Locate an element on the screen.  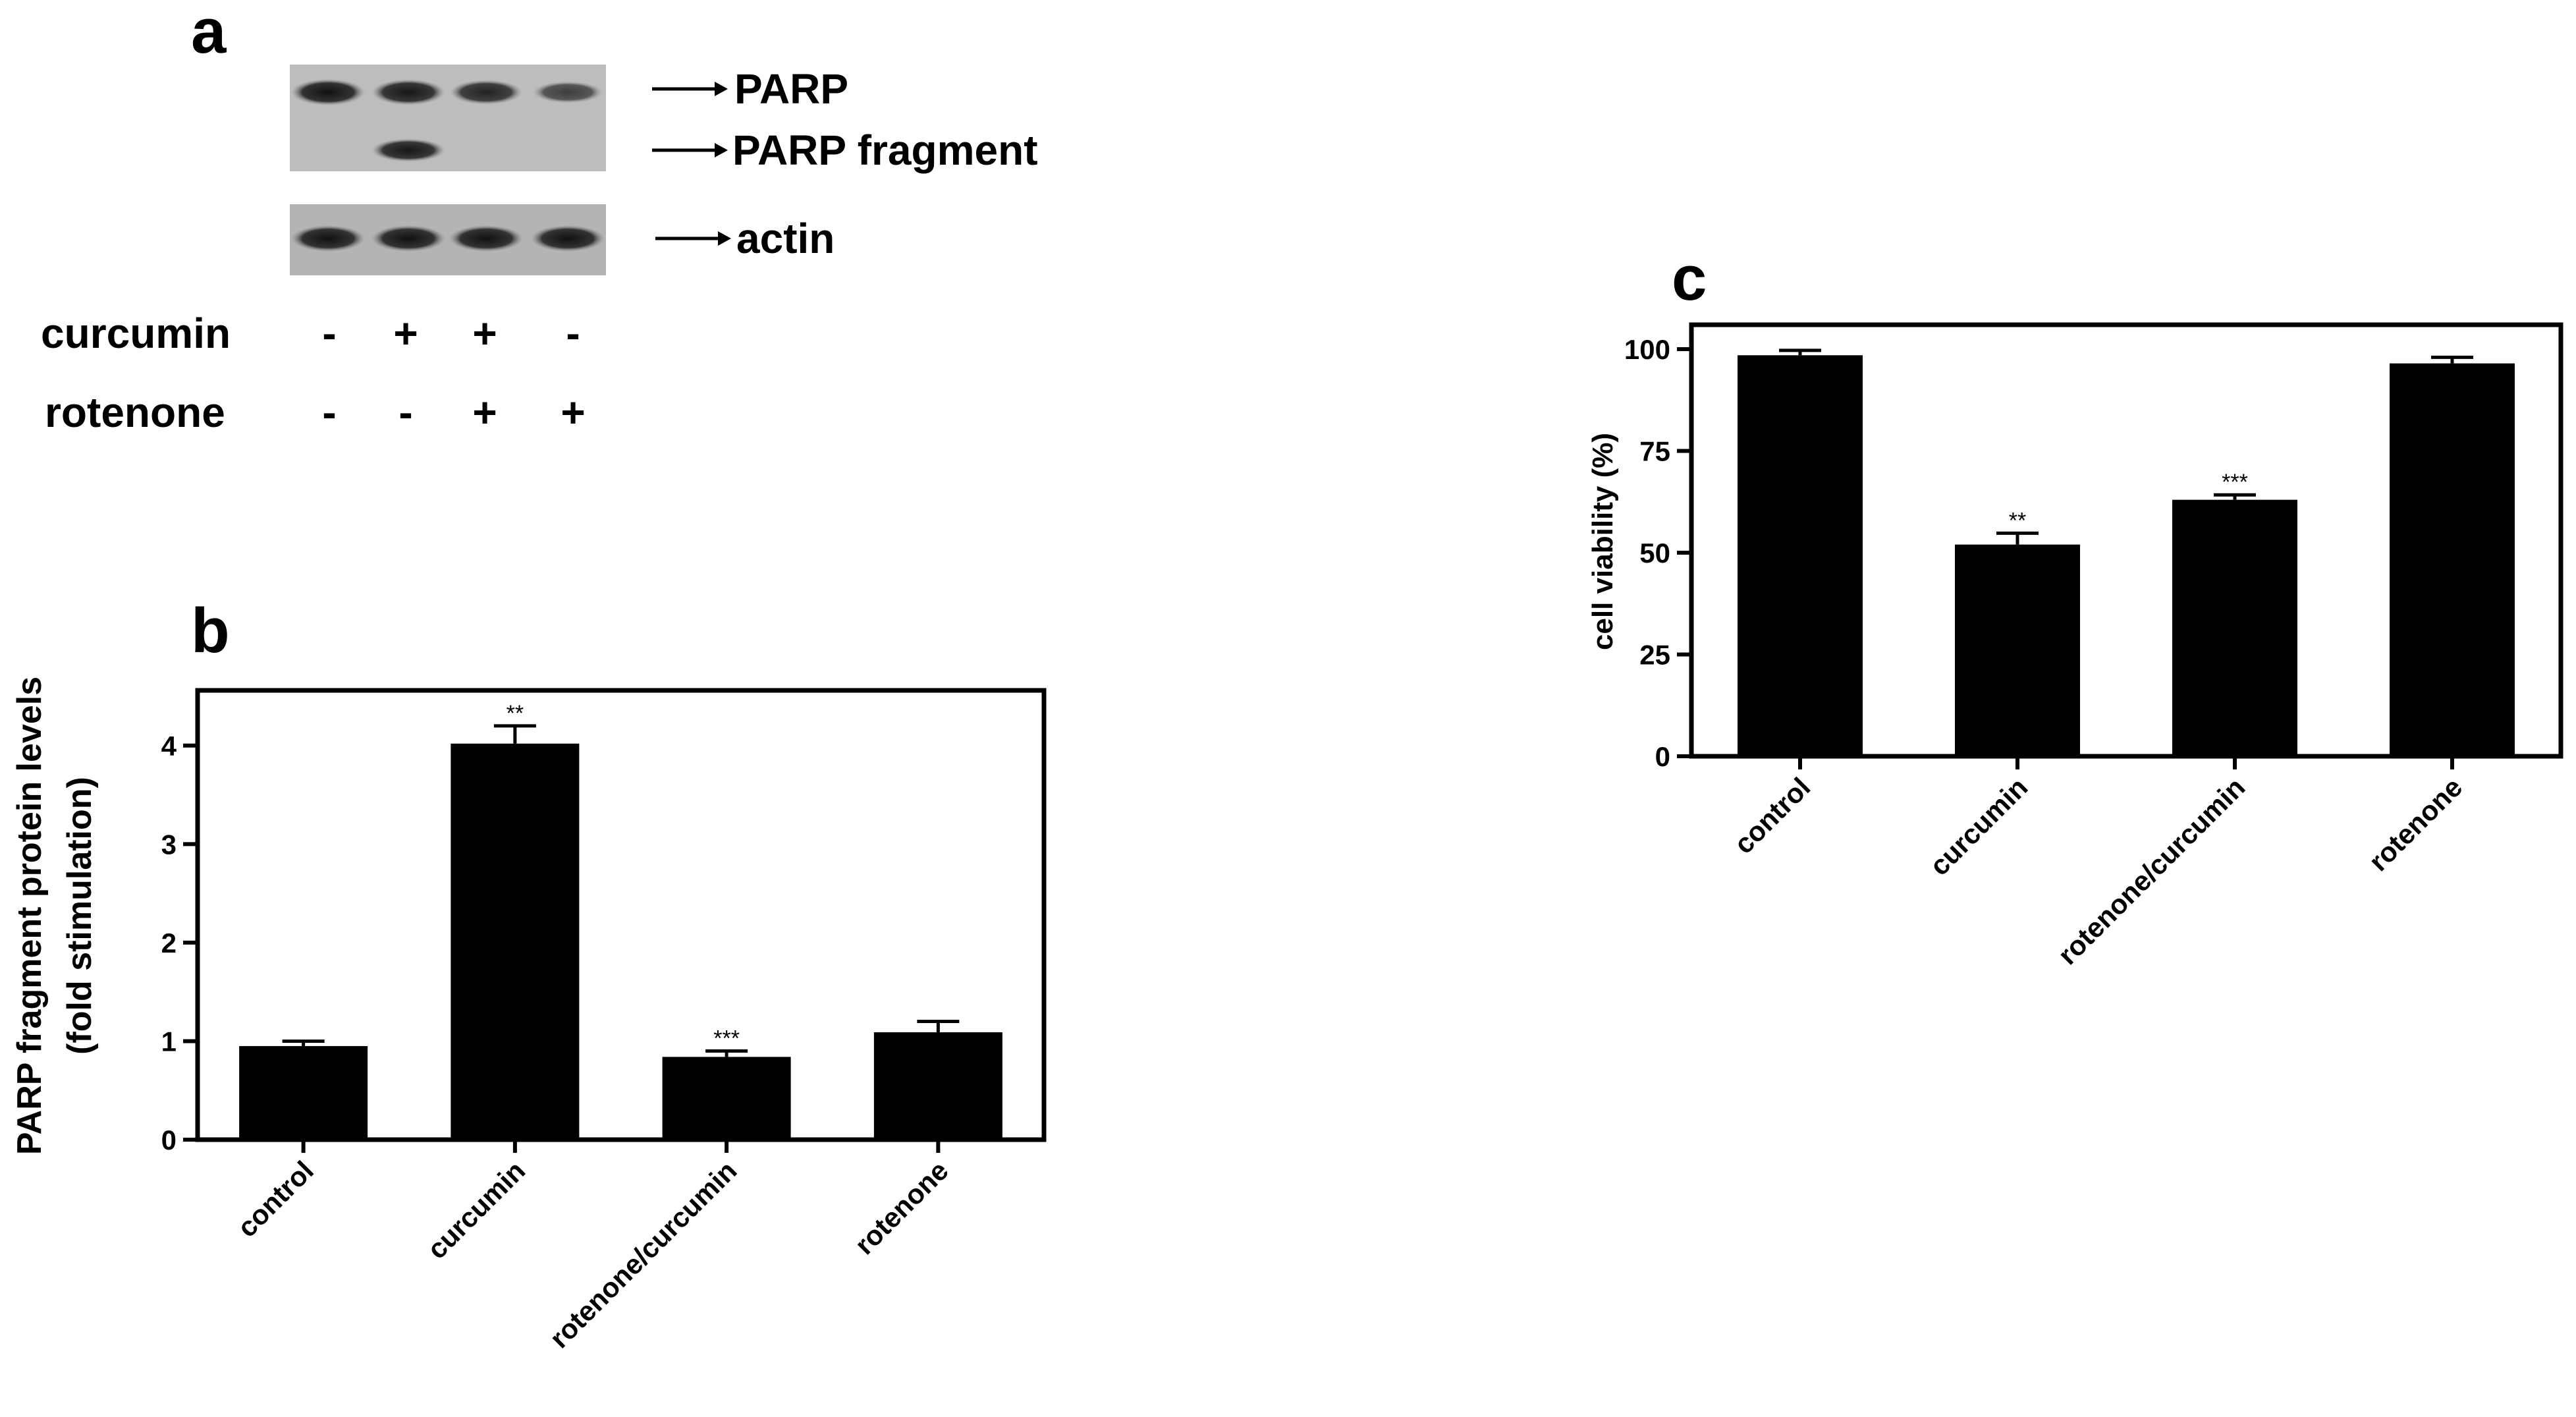
chart-b-ylabel-line-2: (fold stimulation) is located at coordinates (80, 916).